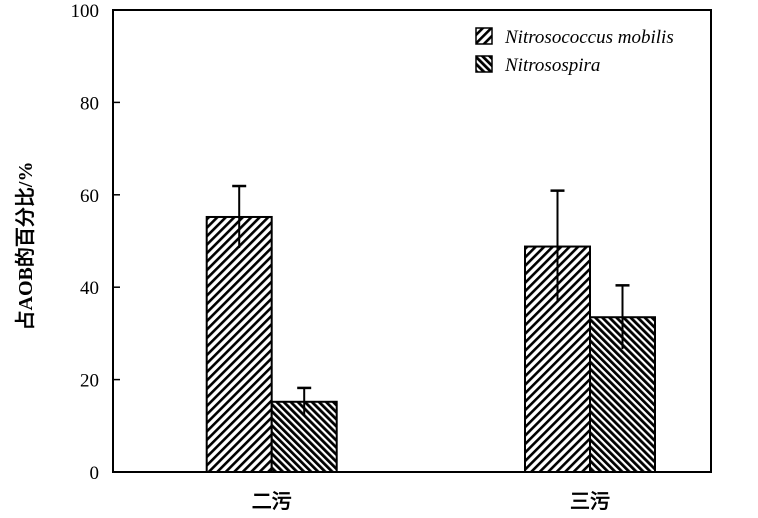  I want to click on x-tick-label: 三污, so click(590, 501).